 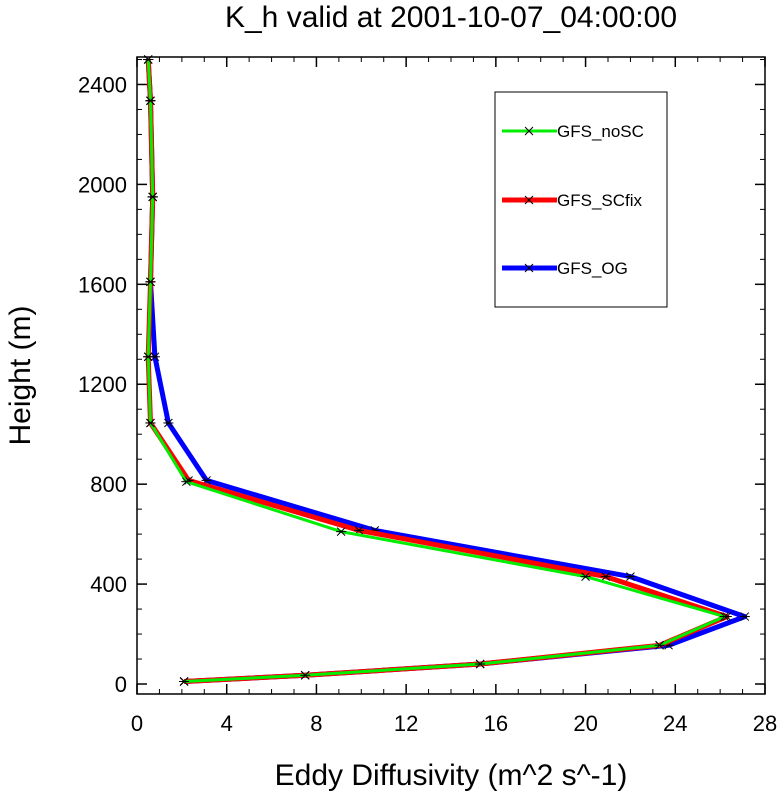 I want to click on y-tick-label: 1200, so click(x=102, y=384).